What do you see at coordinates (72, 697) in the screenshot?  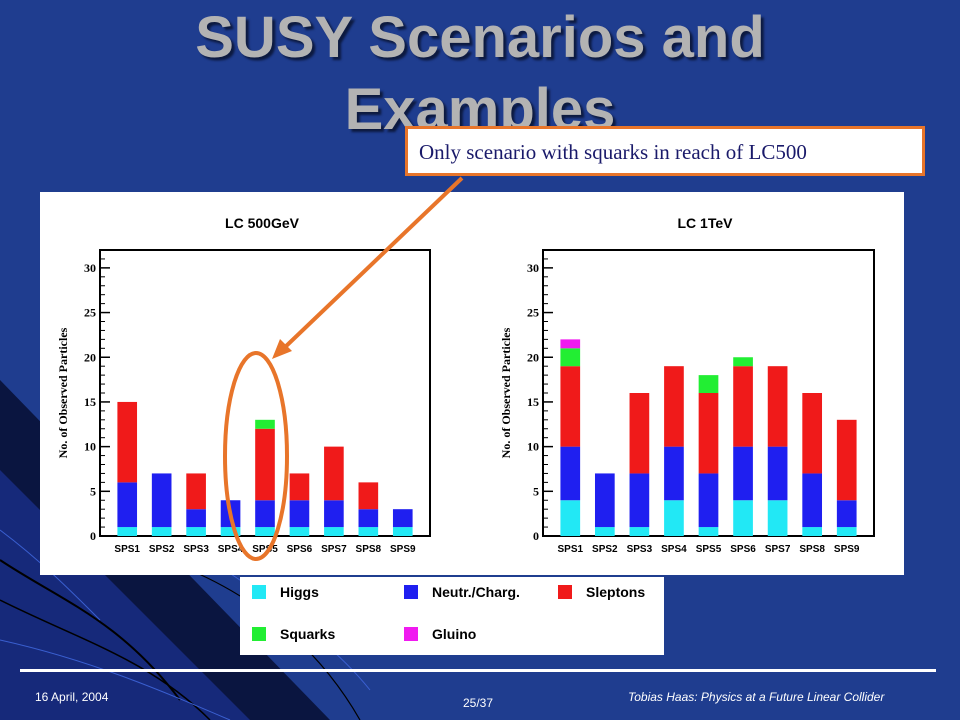 I see `footer-date: 16 April, 2004` at bounding box center [72, 697].